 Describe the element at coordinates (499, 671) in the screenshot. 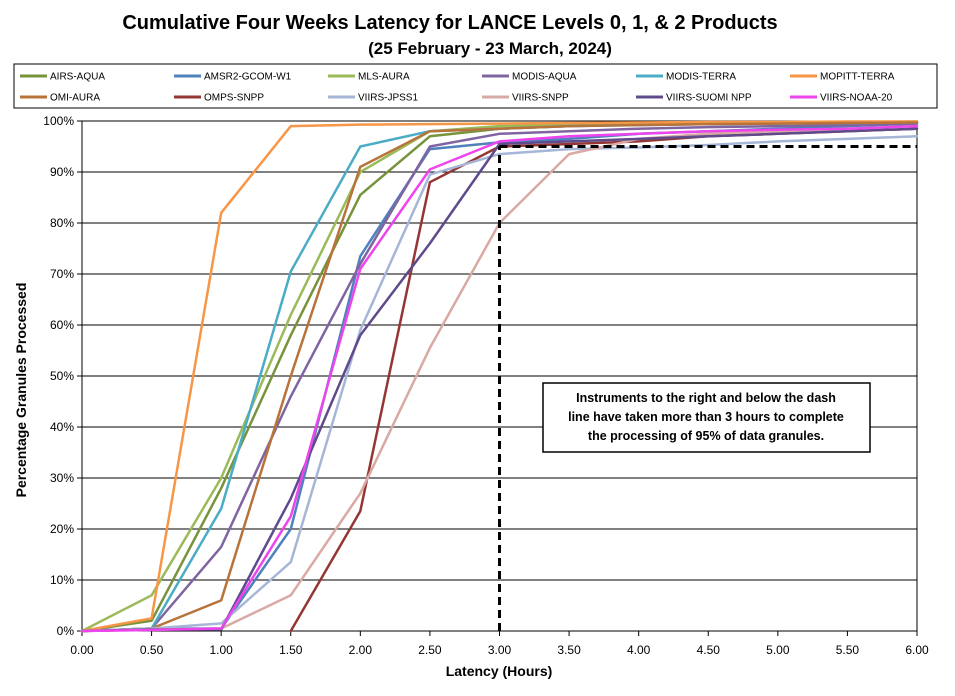

I see `x-axis-title: Latency (Hours)` at that location.